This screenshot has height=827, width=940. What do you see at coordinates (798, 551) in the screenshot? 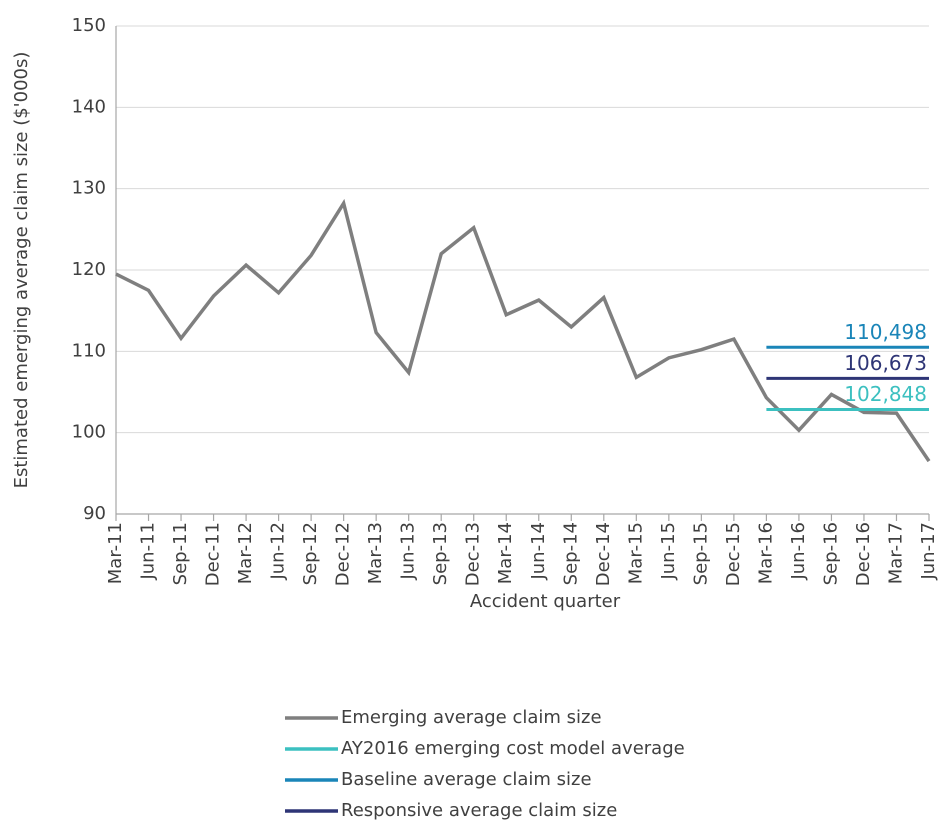
I see `x-tick-label: Jun-16` at bounding box center [798, 551].